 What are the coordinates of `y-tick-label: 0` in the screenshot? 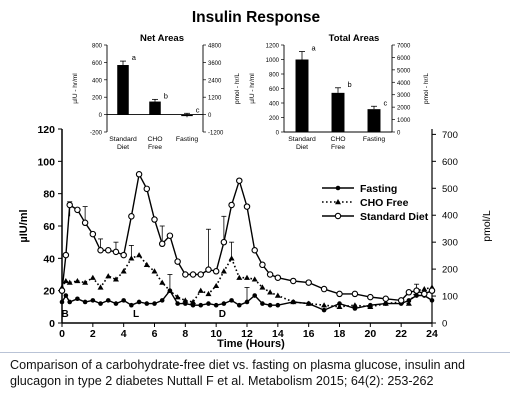 It's located at (52, 324).